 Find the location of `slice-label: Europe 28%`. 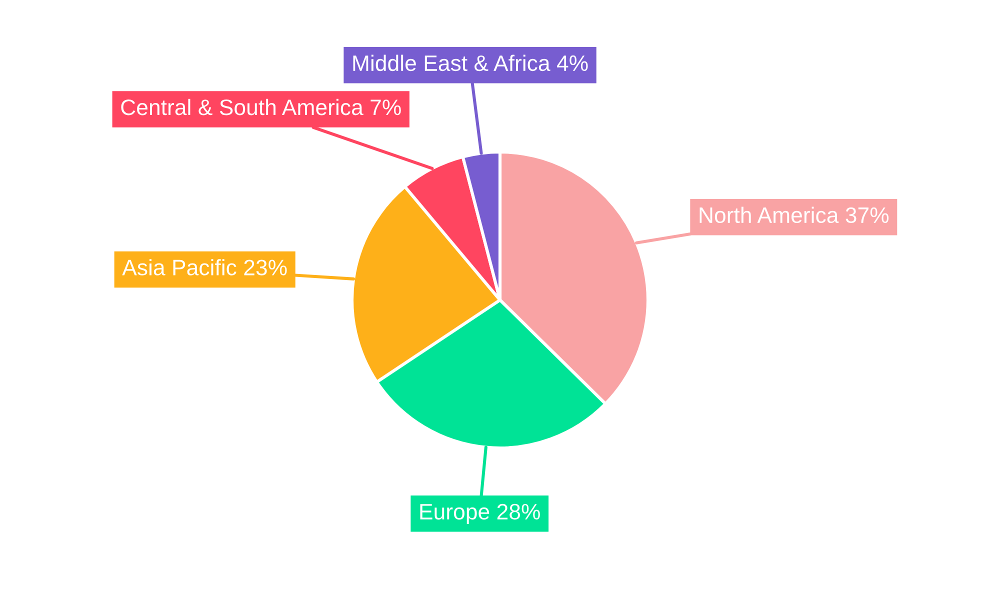

slice-label: Europe 28% is located at coordinates (480, 514).